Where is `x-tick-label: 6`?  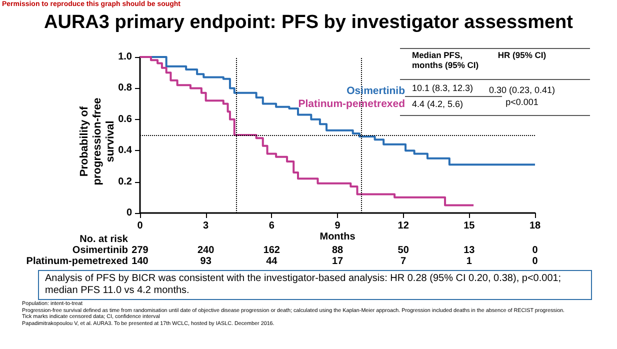
x-tick-label: 6 is located at coordinates (271, 226).